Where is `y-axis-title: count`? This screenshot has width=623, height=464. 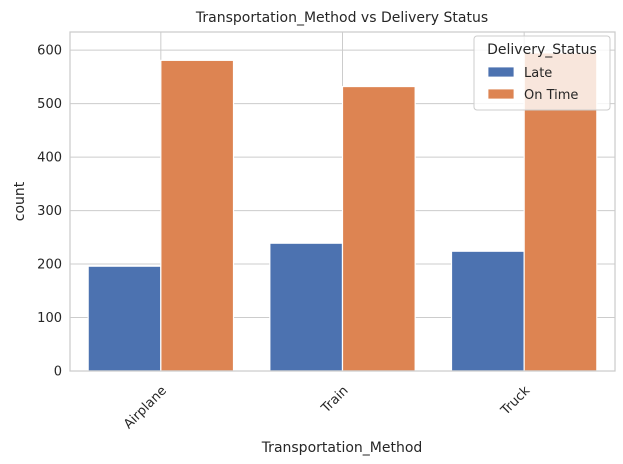
y-axis-title: count is located at coordinates (20, 201).